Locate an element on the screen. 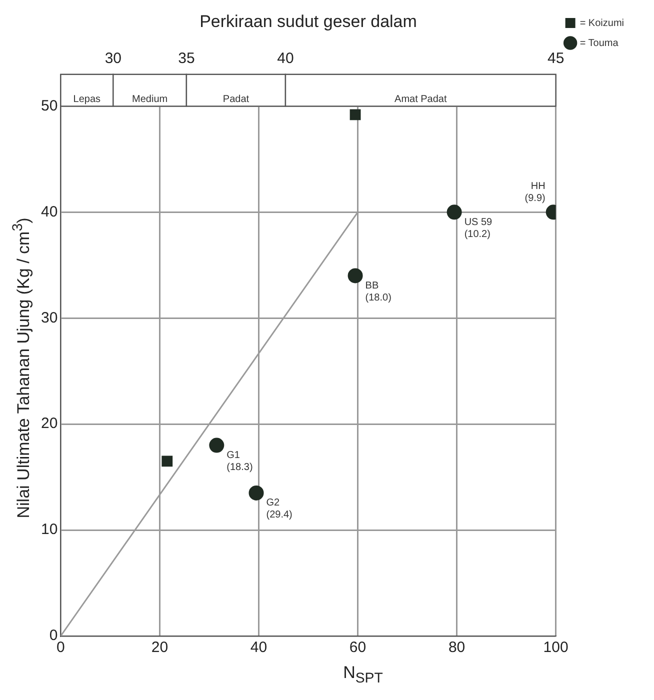  x-axis-title: N$_{SPT}$ is located at coordinates (363, 674).